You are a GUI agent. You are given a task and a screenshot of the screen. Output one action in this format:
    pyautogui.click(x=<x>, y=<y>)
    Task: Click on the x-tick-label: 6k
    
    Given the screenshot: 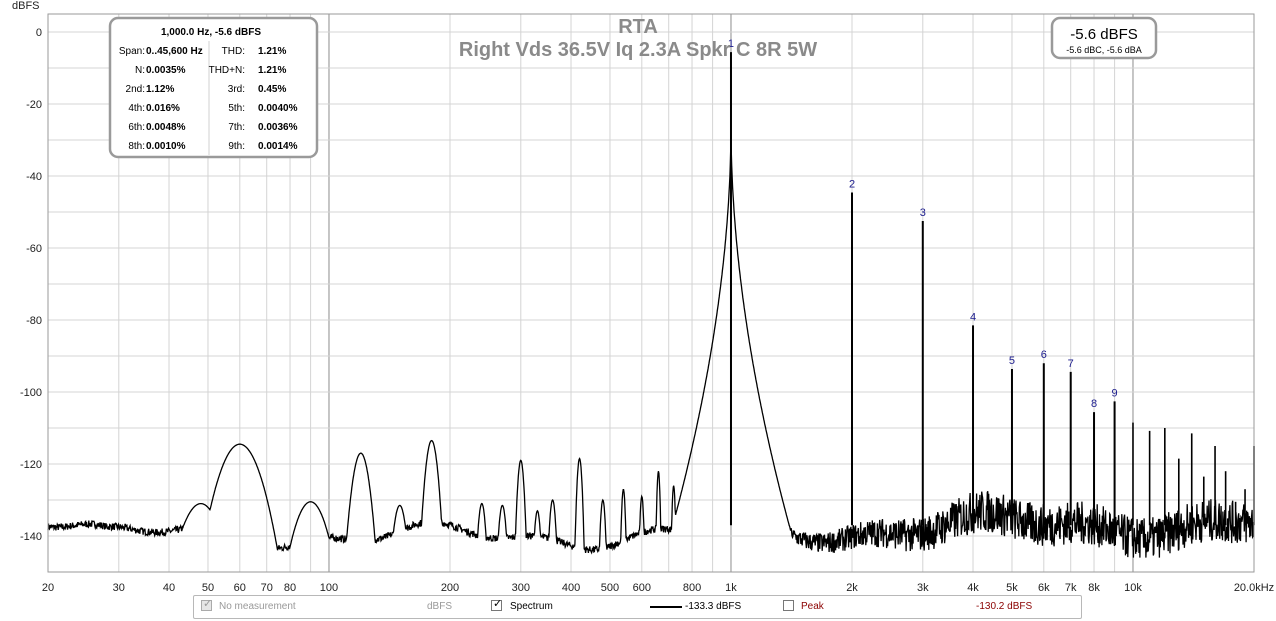 What is the action you would take?
    pyautogui.click(x=1044, y=588)
    